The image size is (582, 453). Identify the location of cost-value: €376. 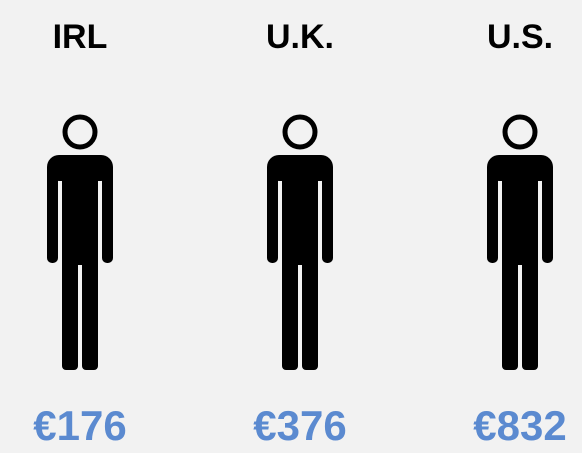
(299, 425).